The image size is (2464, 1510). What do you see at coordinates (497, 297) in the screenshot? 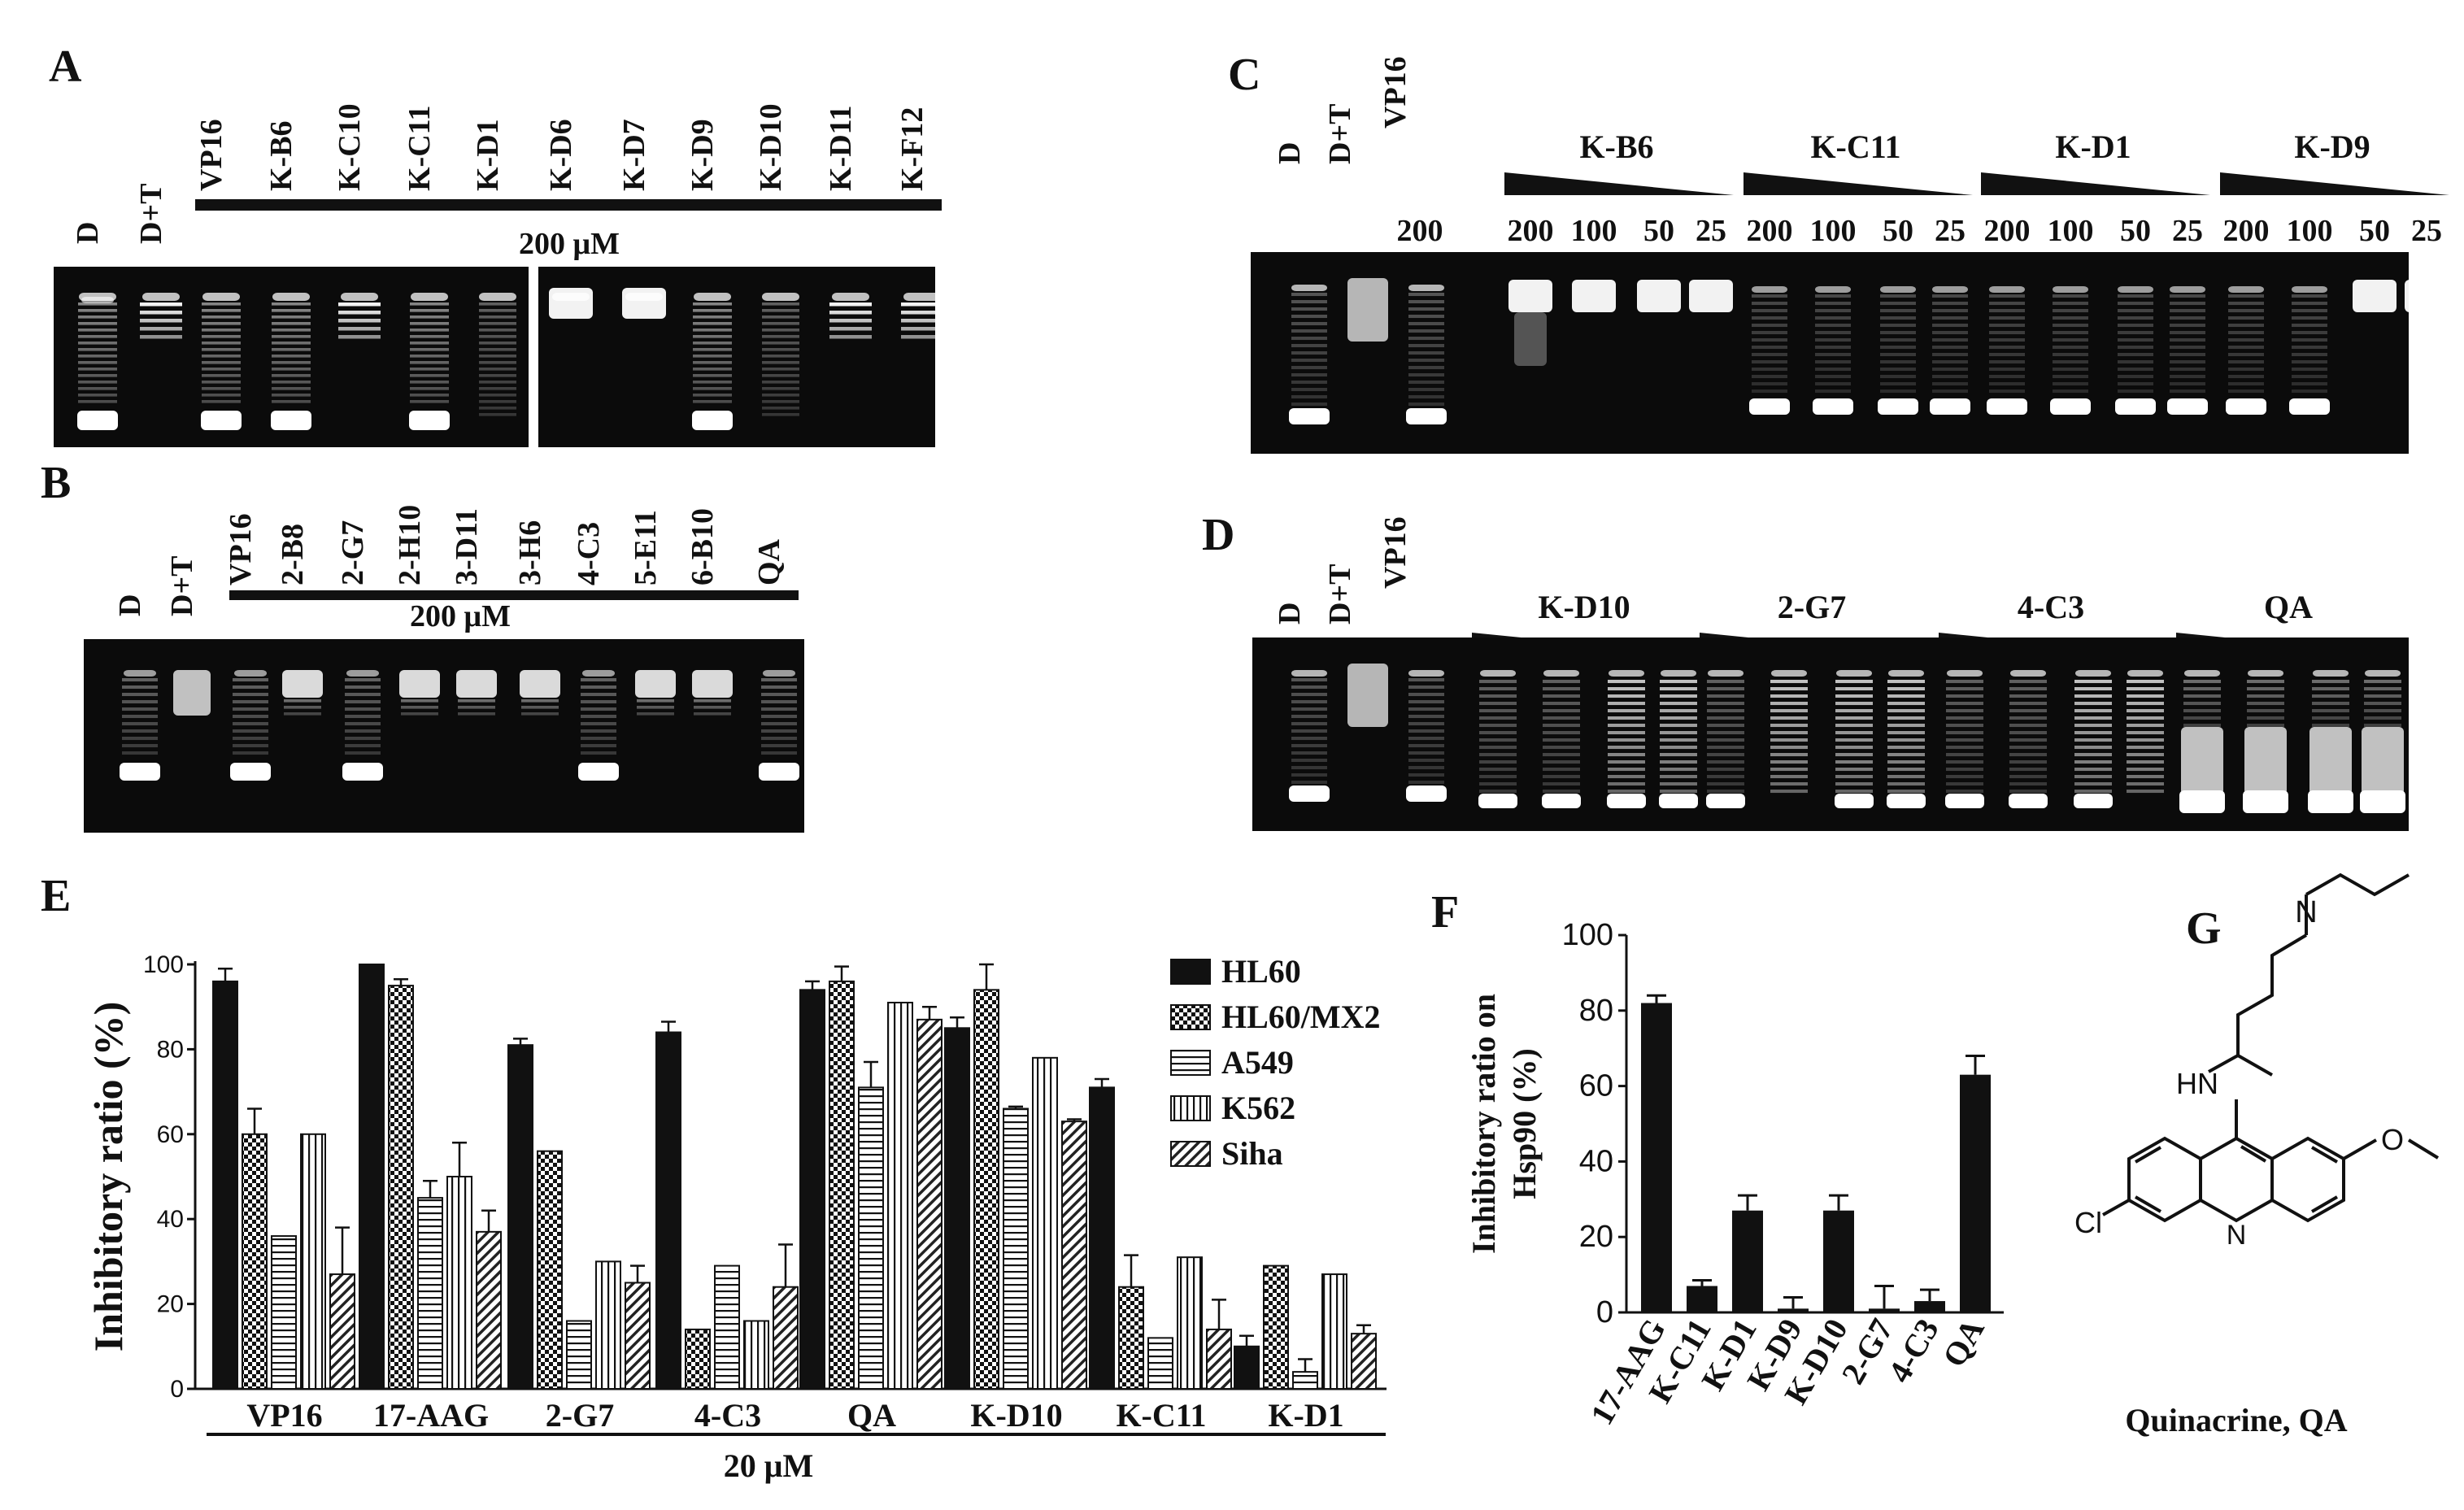
I see `gel-lane-a-k-d1-well` at bounding box center [497, 297].